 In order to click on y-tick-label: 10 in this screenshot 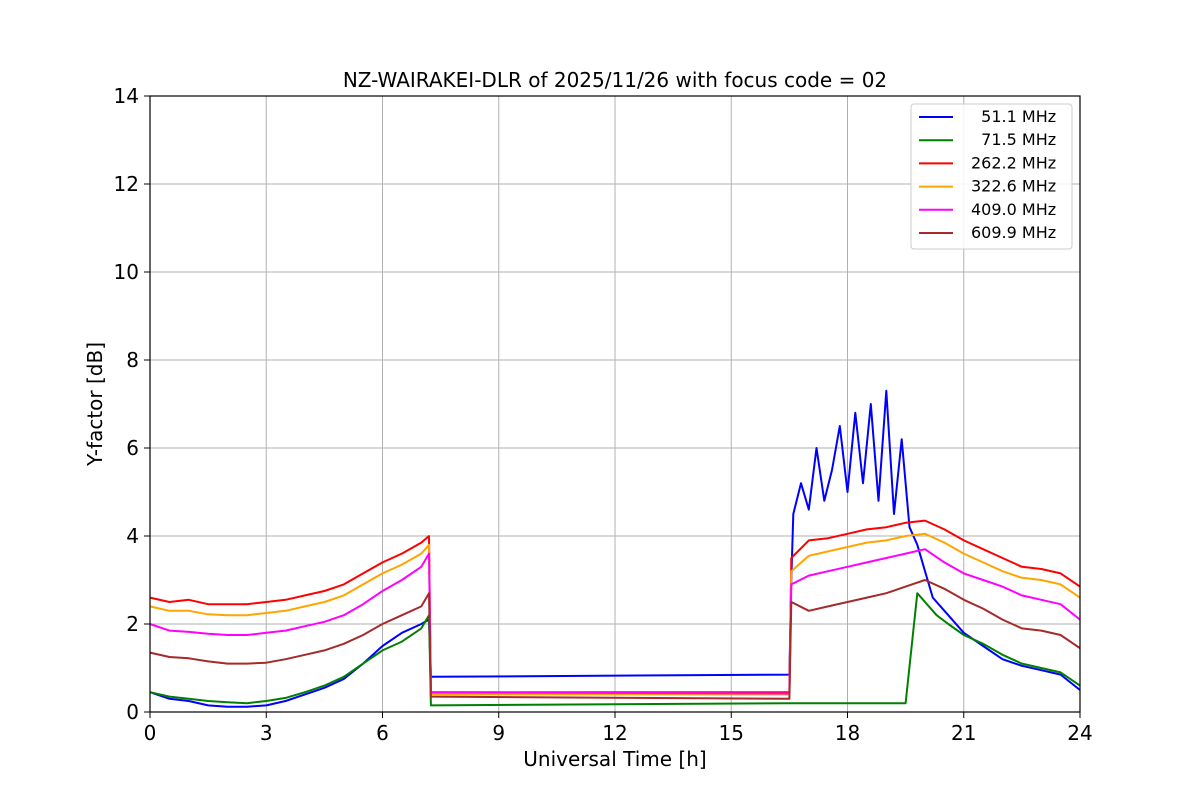, I will do `click(126, 272)`.